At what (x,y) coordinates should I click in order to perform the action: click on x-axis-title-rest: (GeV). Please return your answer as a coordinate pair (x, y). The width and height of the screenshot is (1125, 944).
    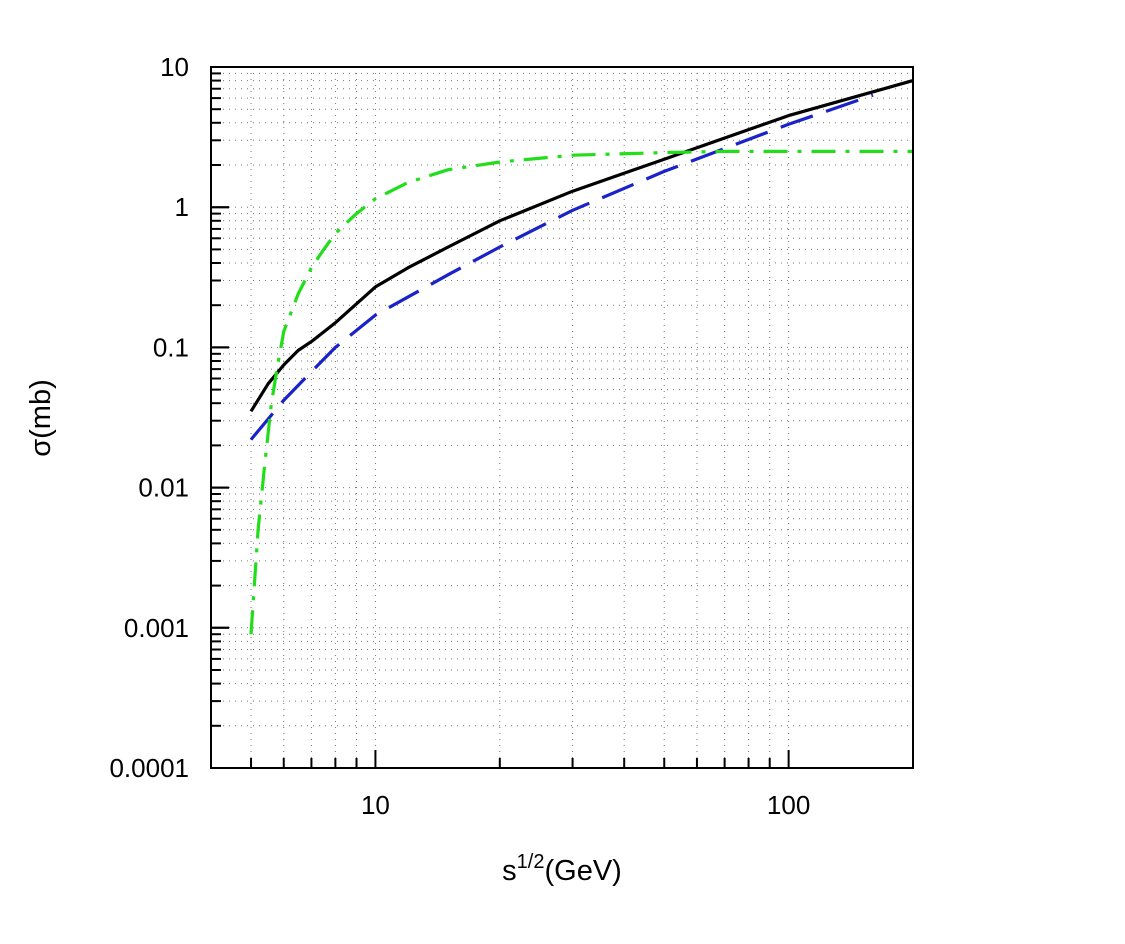
    Looking at the image, I should click on (582, 871).